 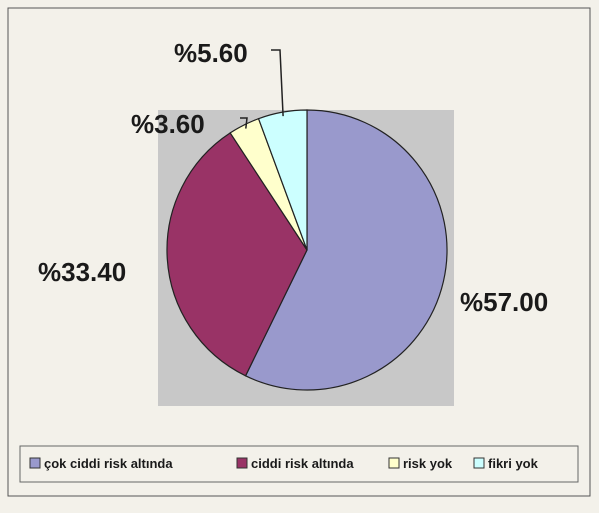 What do you see at coordinates (242, 463) in the screenshot?
I see `legend-swatch-ciddi` at bounding box center [242, 463].